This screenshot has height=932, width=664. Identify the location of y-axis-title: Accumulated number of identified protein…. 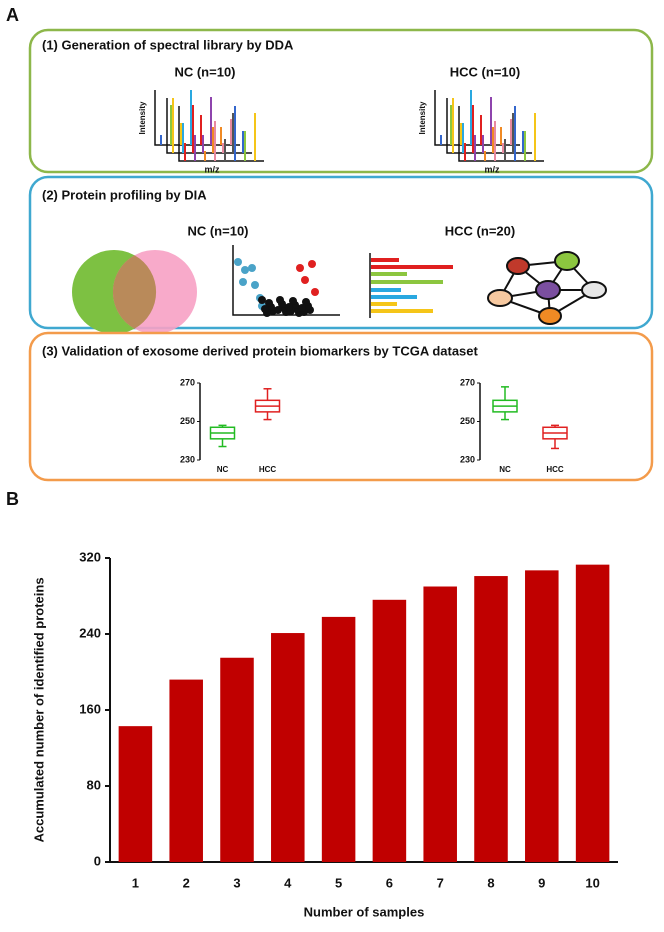
(38, 709).